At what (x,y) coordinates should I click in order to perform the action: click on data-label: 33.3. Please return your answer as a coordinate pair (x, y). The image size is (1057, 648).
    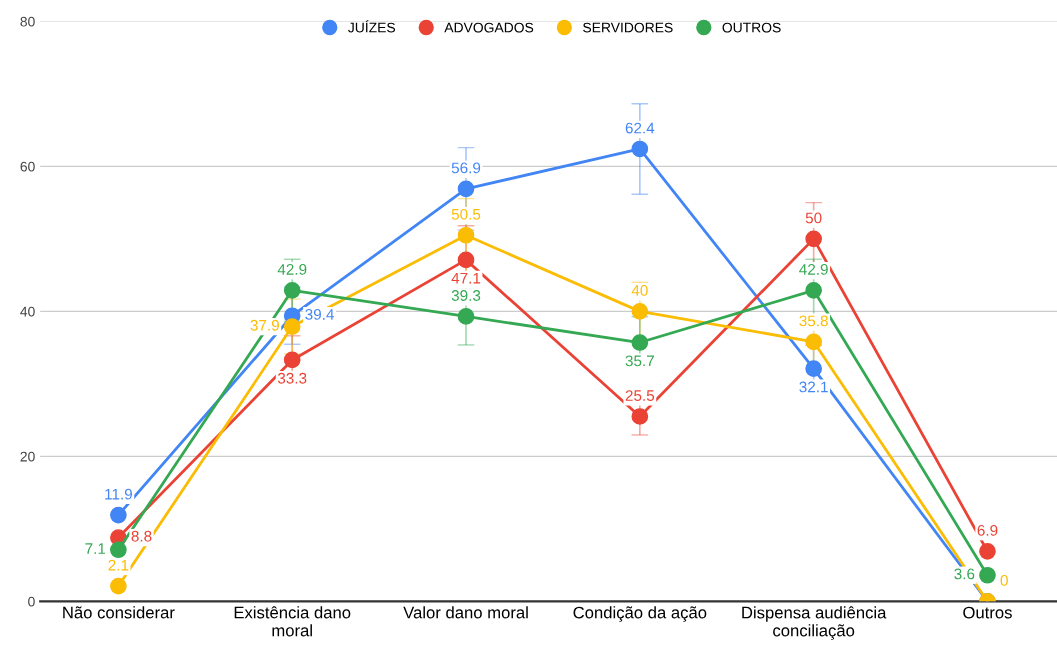
    Looking at the image, I should click on (292, 378).